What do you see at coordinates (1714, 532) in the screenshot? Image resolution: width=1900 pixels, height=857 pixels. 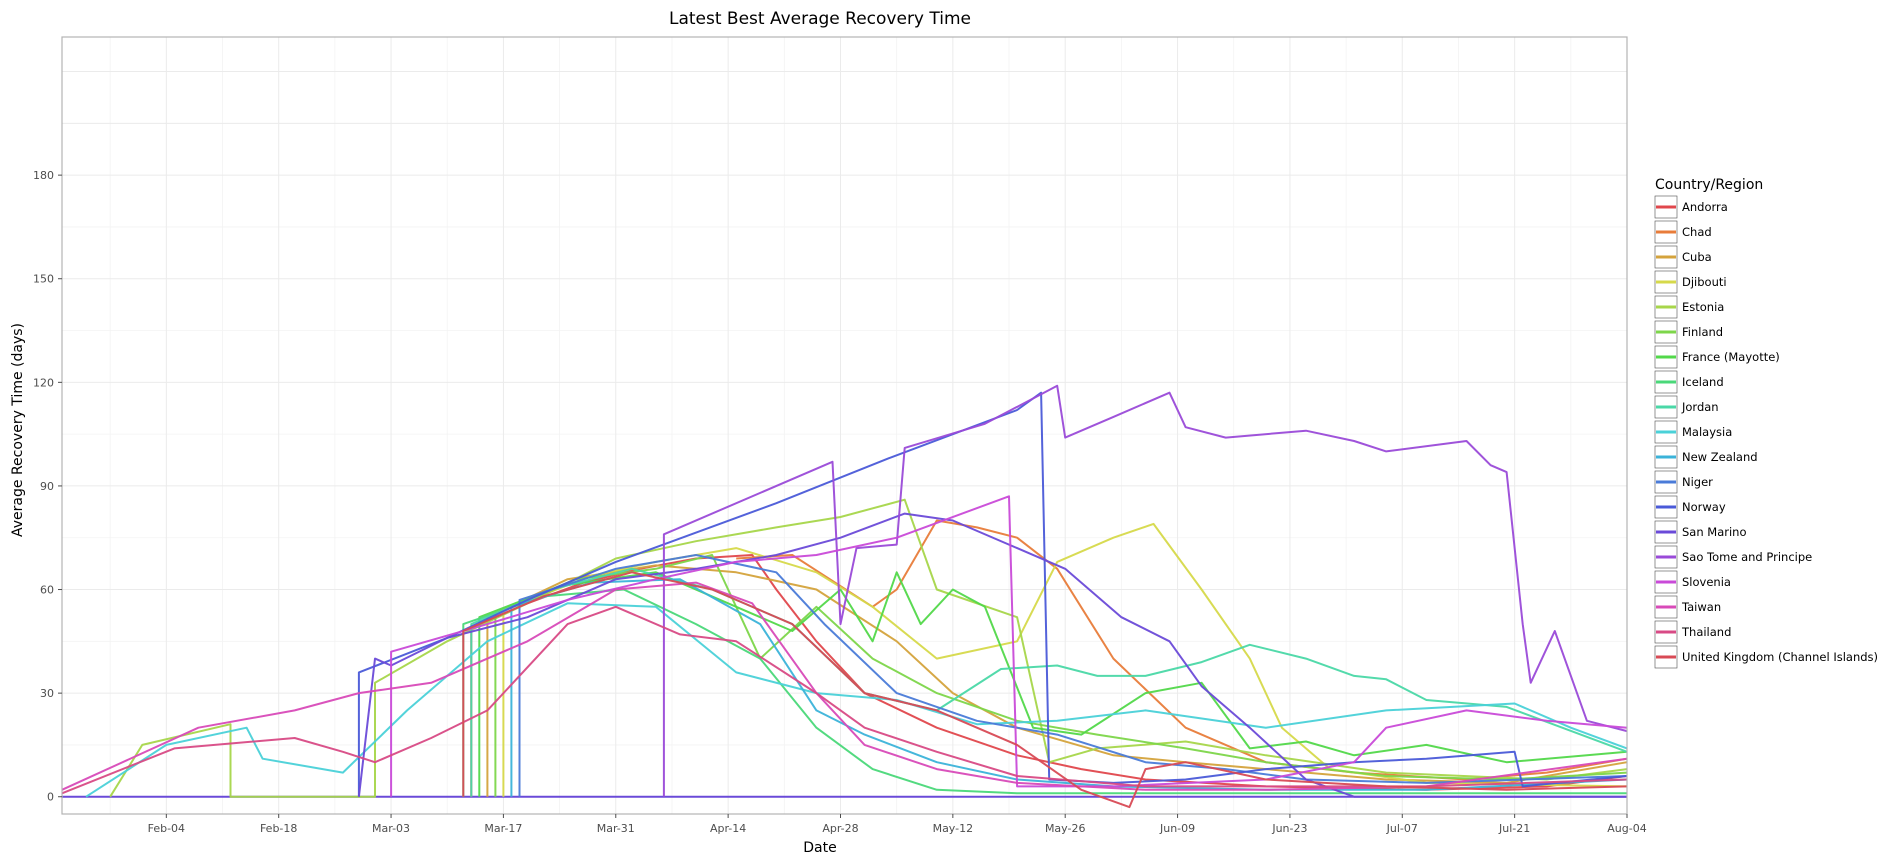 I see `legend-label: San Marino` at bounding box center [1714, 532].